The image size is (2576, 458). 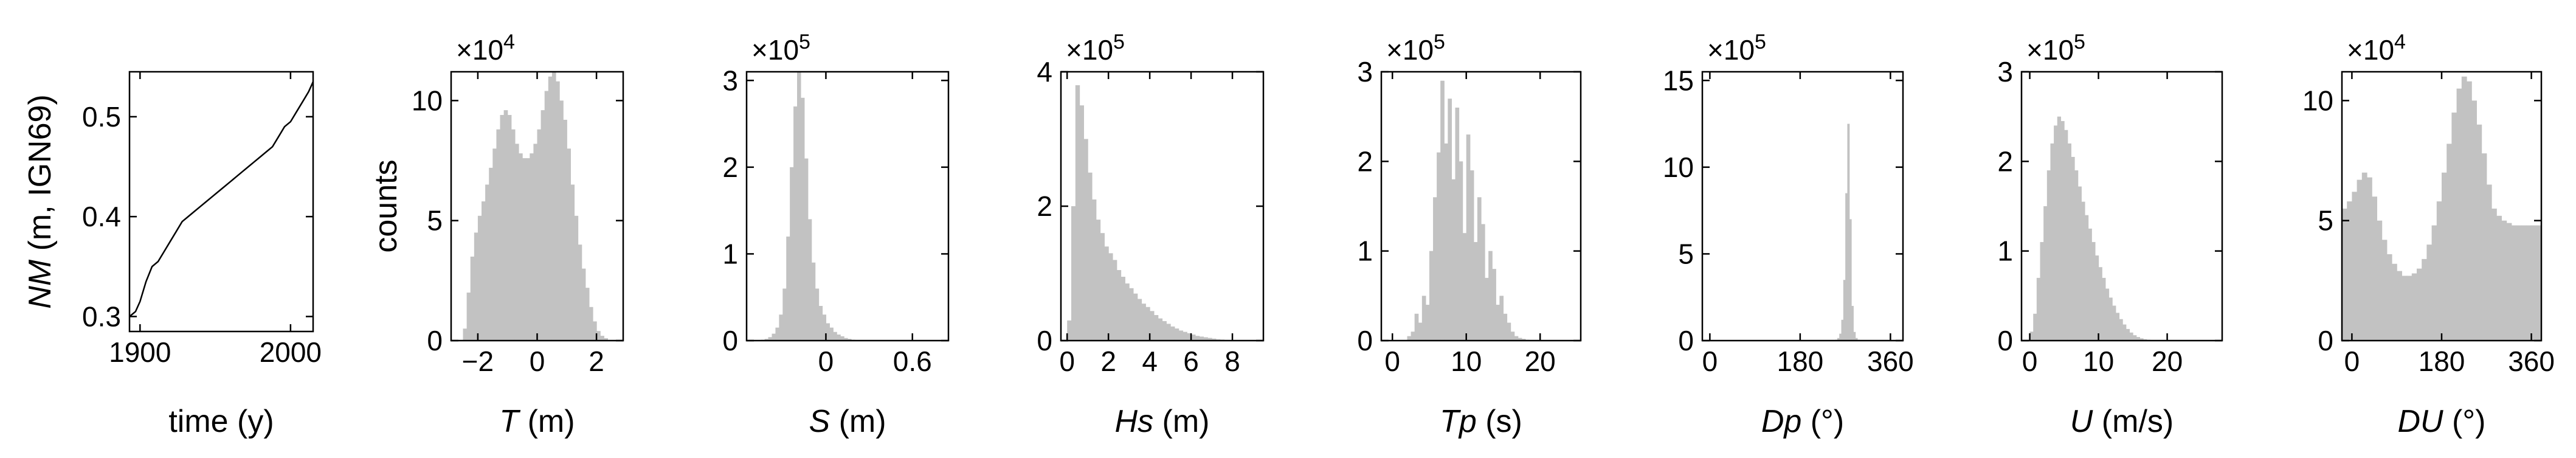 What do you see at coordinates (1134, 421) in the screenshot?
I see `x-axis-variable: Hs` at bounding box center [1134, 421].